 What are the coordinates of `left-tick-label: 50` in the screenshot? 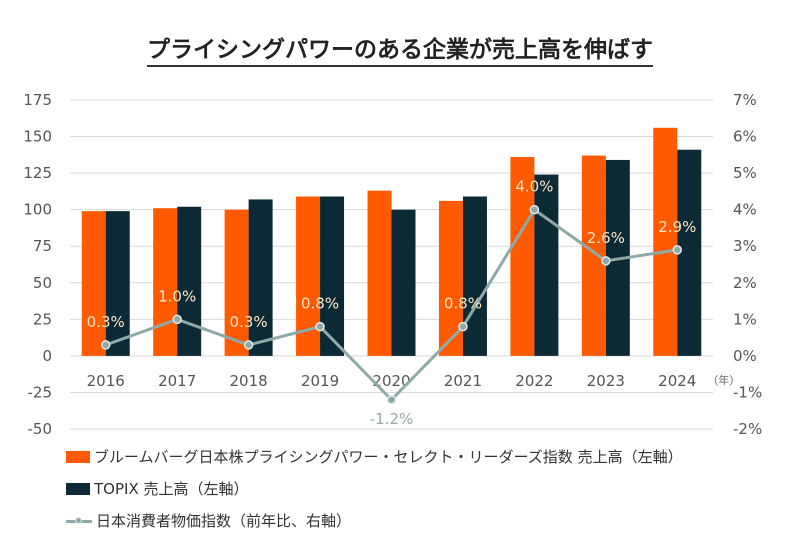 It's located at (42, 283).